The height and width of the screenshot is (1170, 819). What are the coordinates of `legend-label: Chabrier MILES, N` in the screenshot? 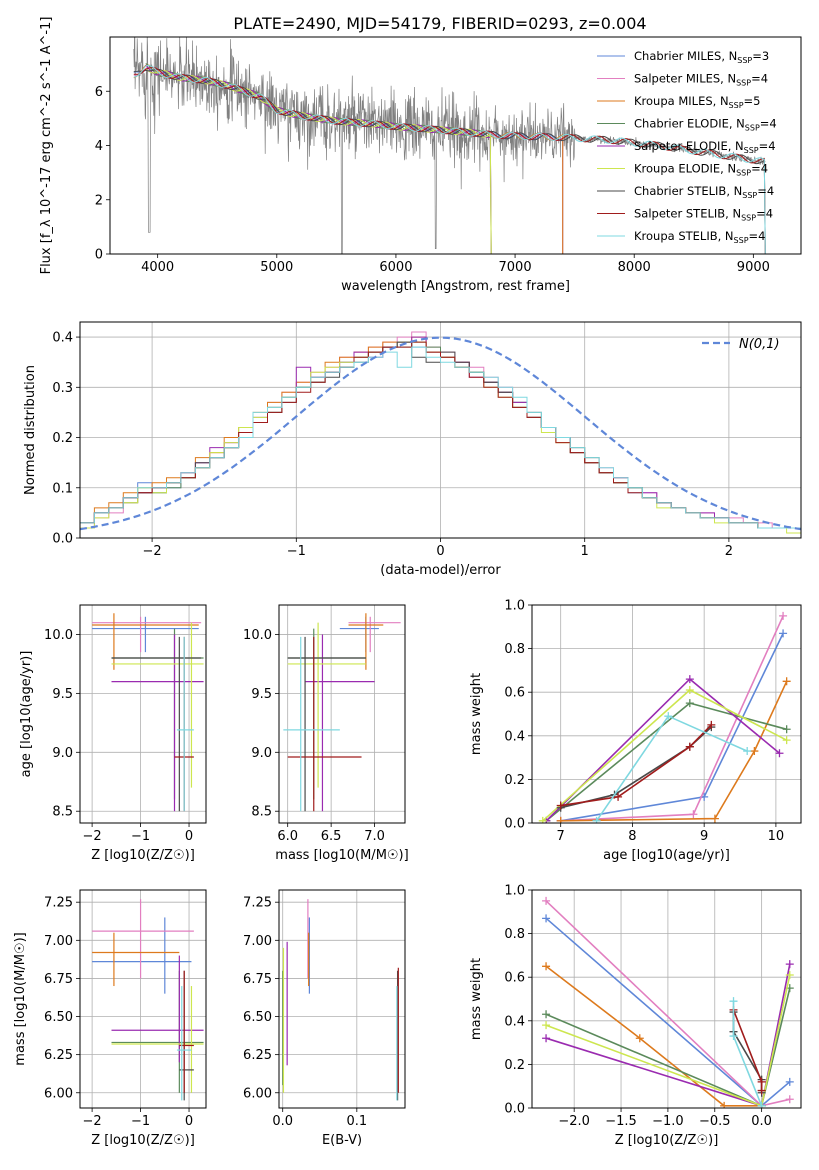 It's located at (685, 56).